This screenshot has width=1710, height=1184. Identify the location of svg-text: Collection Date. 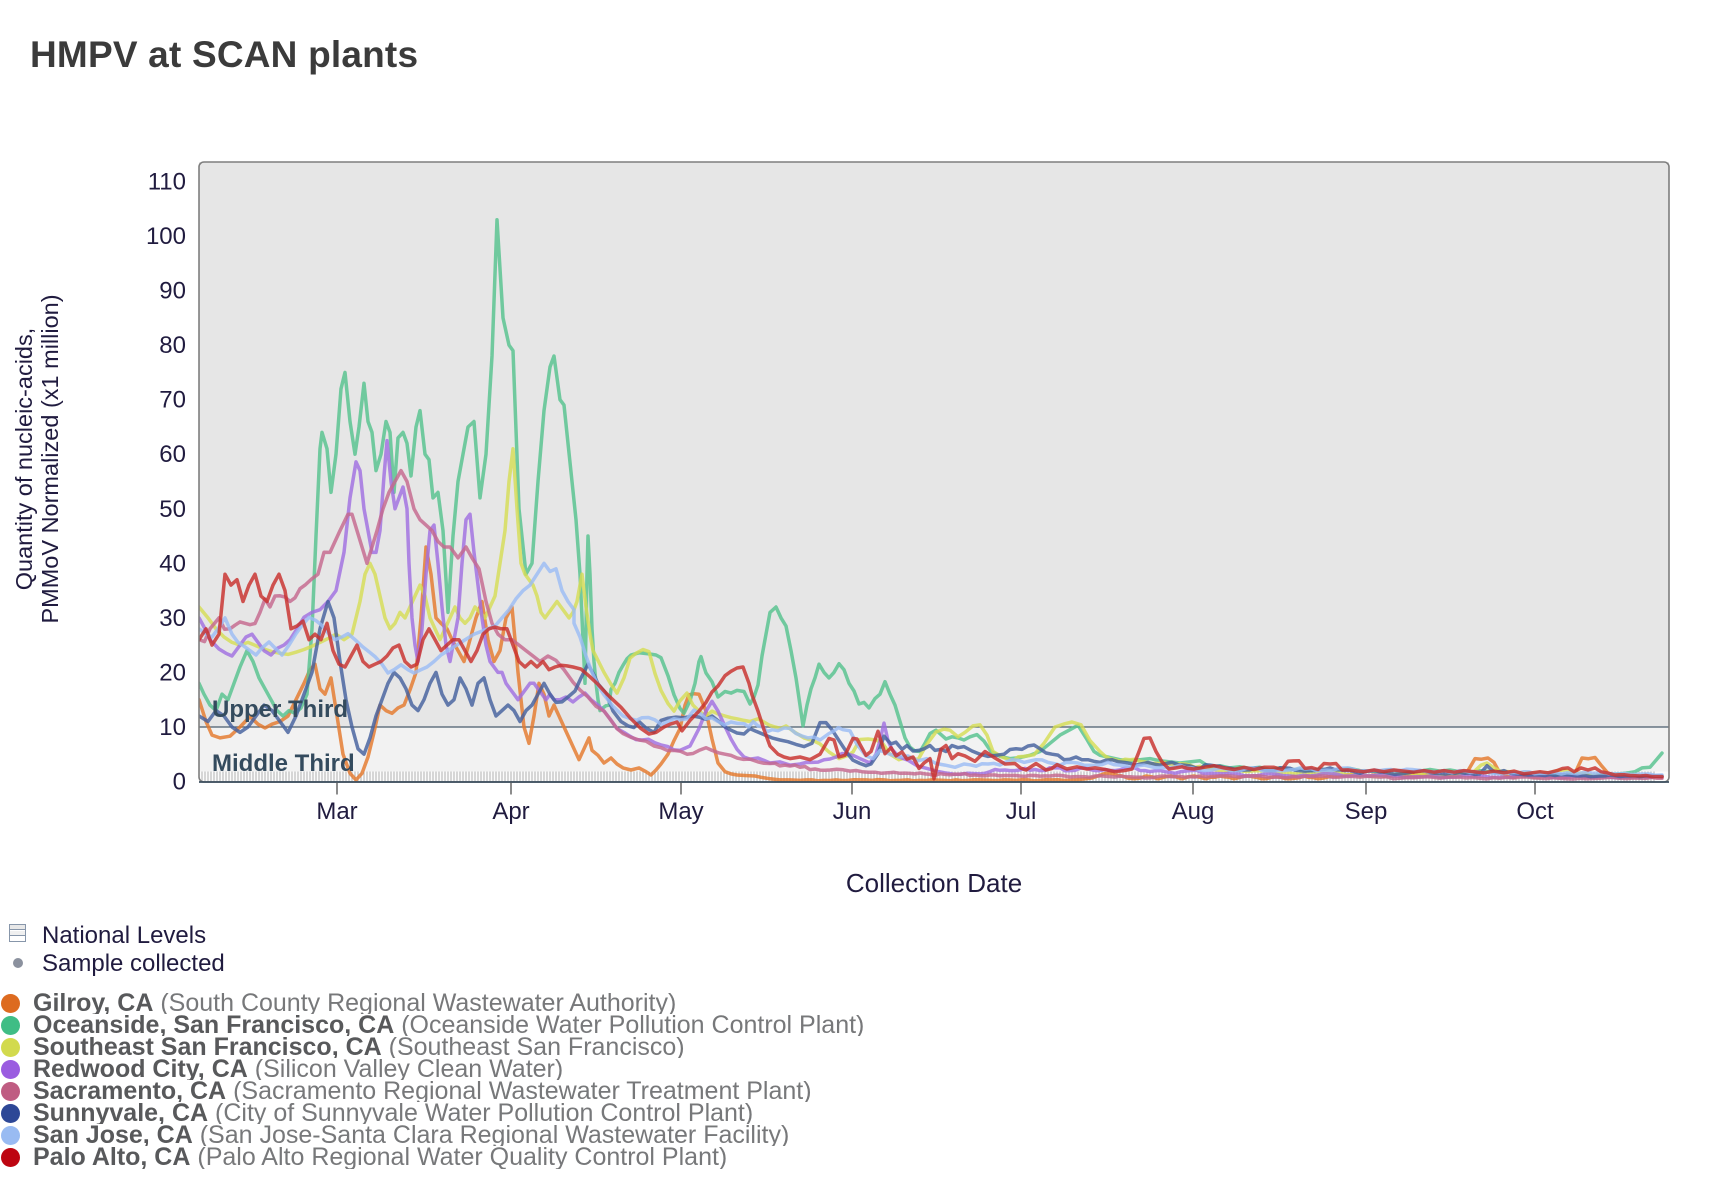
(934, 883).